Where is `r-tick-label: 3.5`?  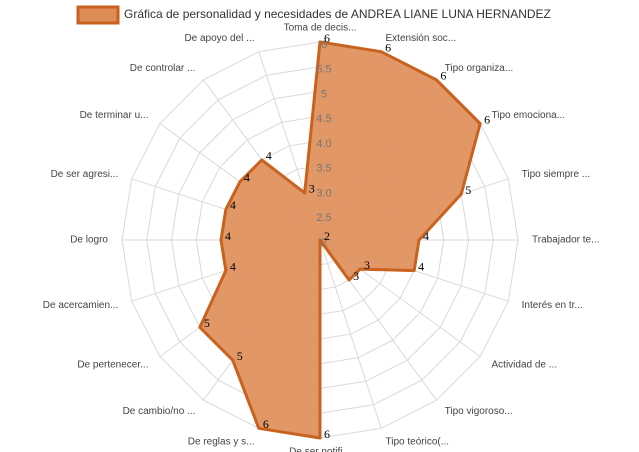 r-tick-label: 3.5 is located at coordinates (323, 169).